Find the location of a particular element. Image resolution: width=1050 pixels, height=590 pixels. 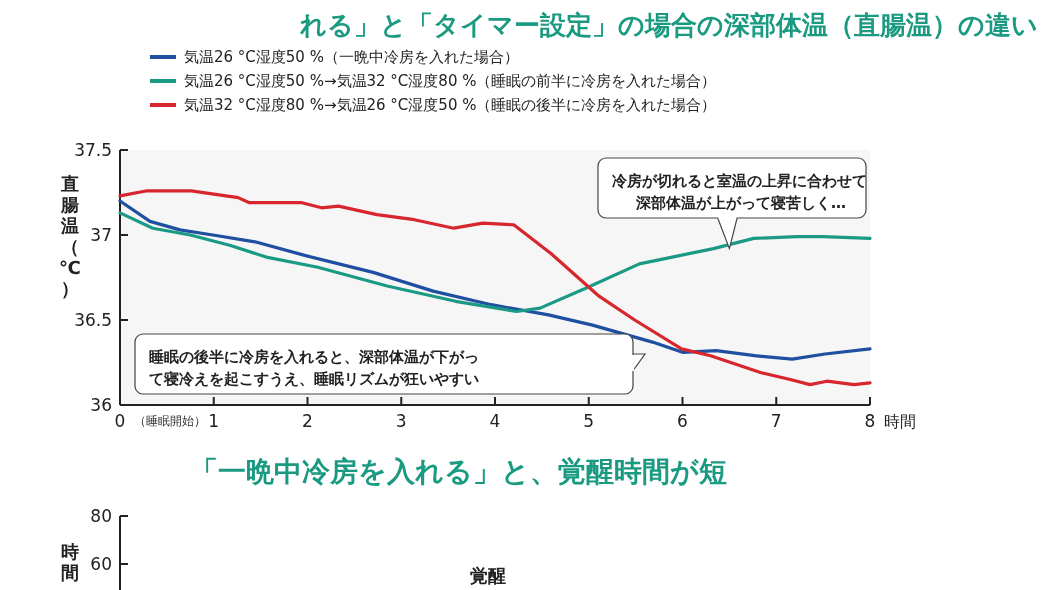

text: 80 is located at coordinates (101, 516).